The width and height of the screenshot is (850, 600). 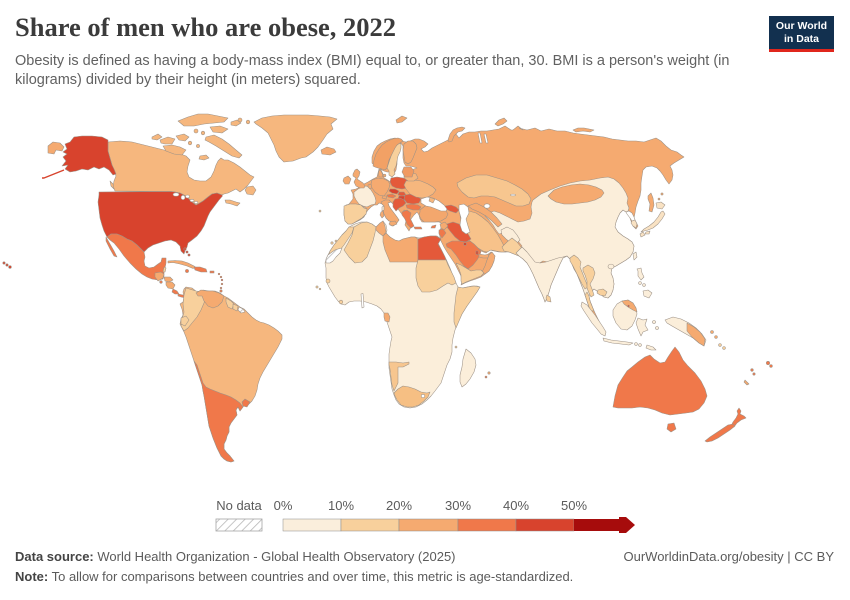 What do you see at coordinates (341, 505) in the screenshot?
I see `svg-text: 10%` at bounding box center [341, 505].